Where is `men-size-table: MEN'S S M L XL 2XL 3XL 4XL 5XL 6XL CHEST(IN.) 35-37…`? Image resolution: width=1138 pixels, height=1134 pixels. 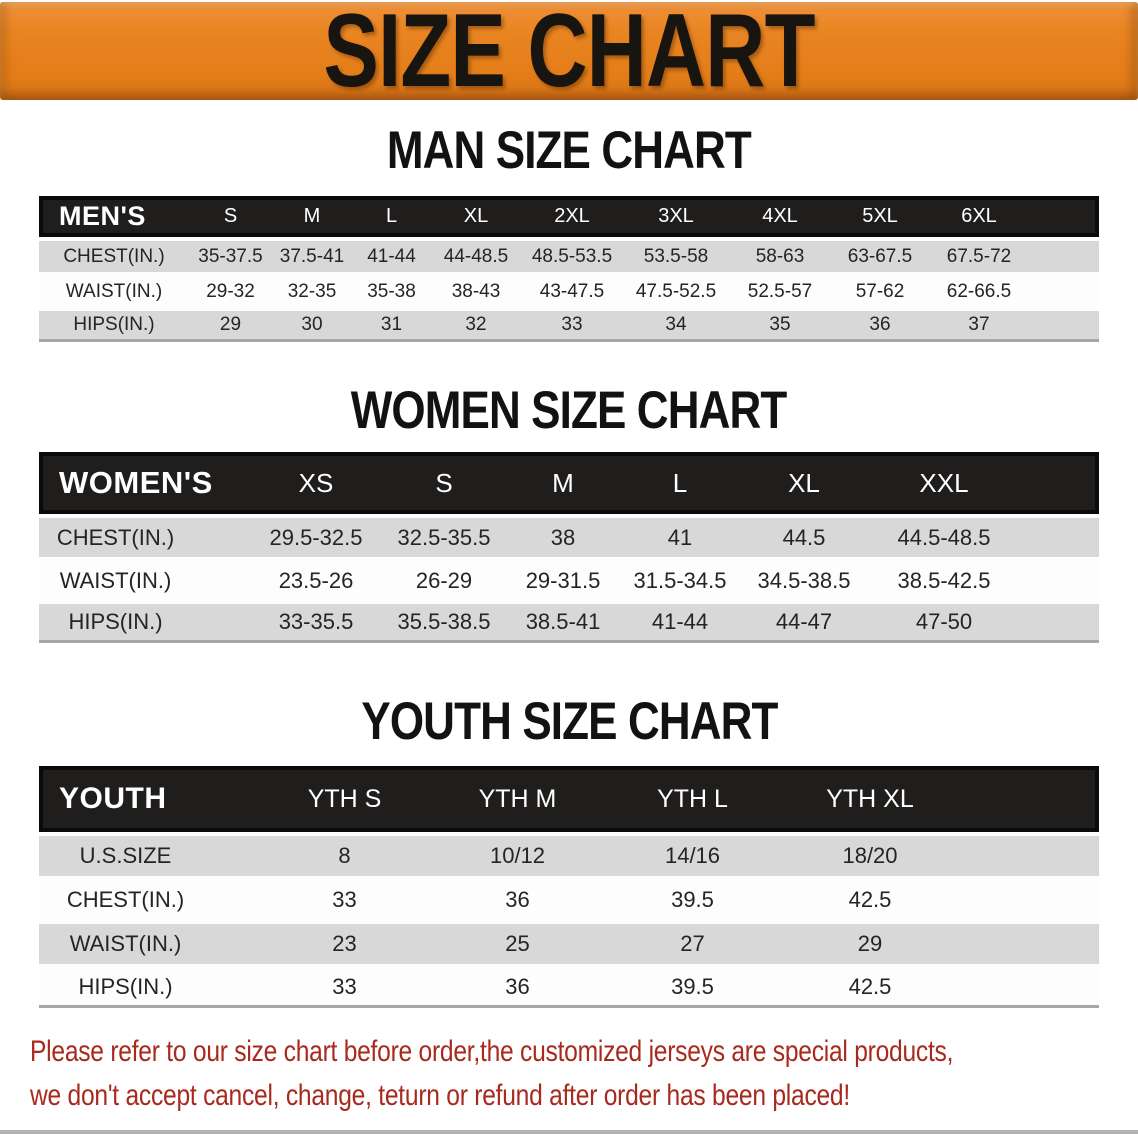 men-size-table: MEN'S S M L XL 2XL 3XL 4XL 5XL 6XL CHEST(IN.) 35-37… is located at coordinates (569, 269).